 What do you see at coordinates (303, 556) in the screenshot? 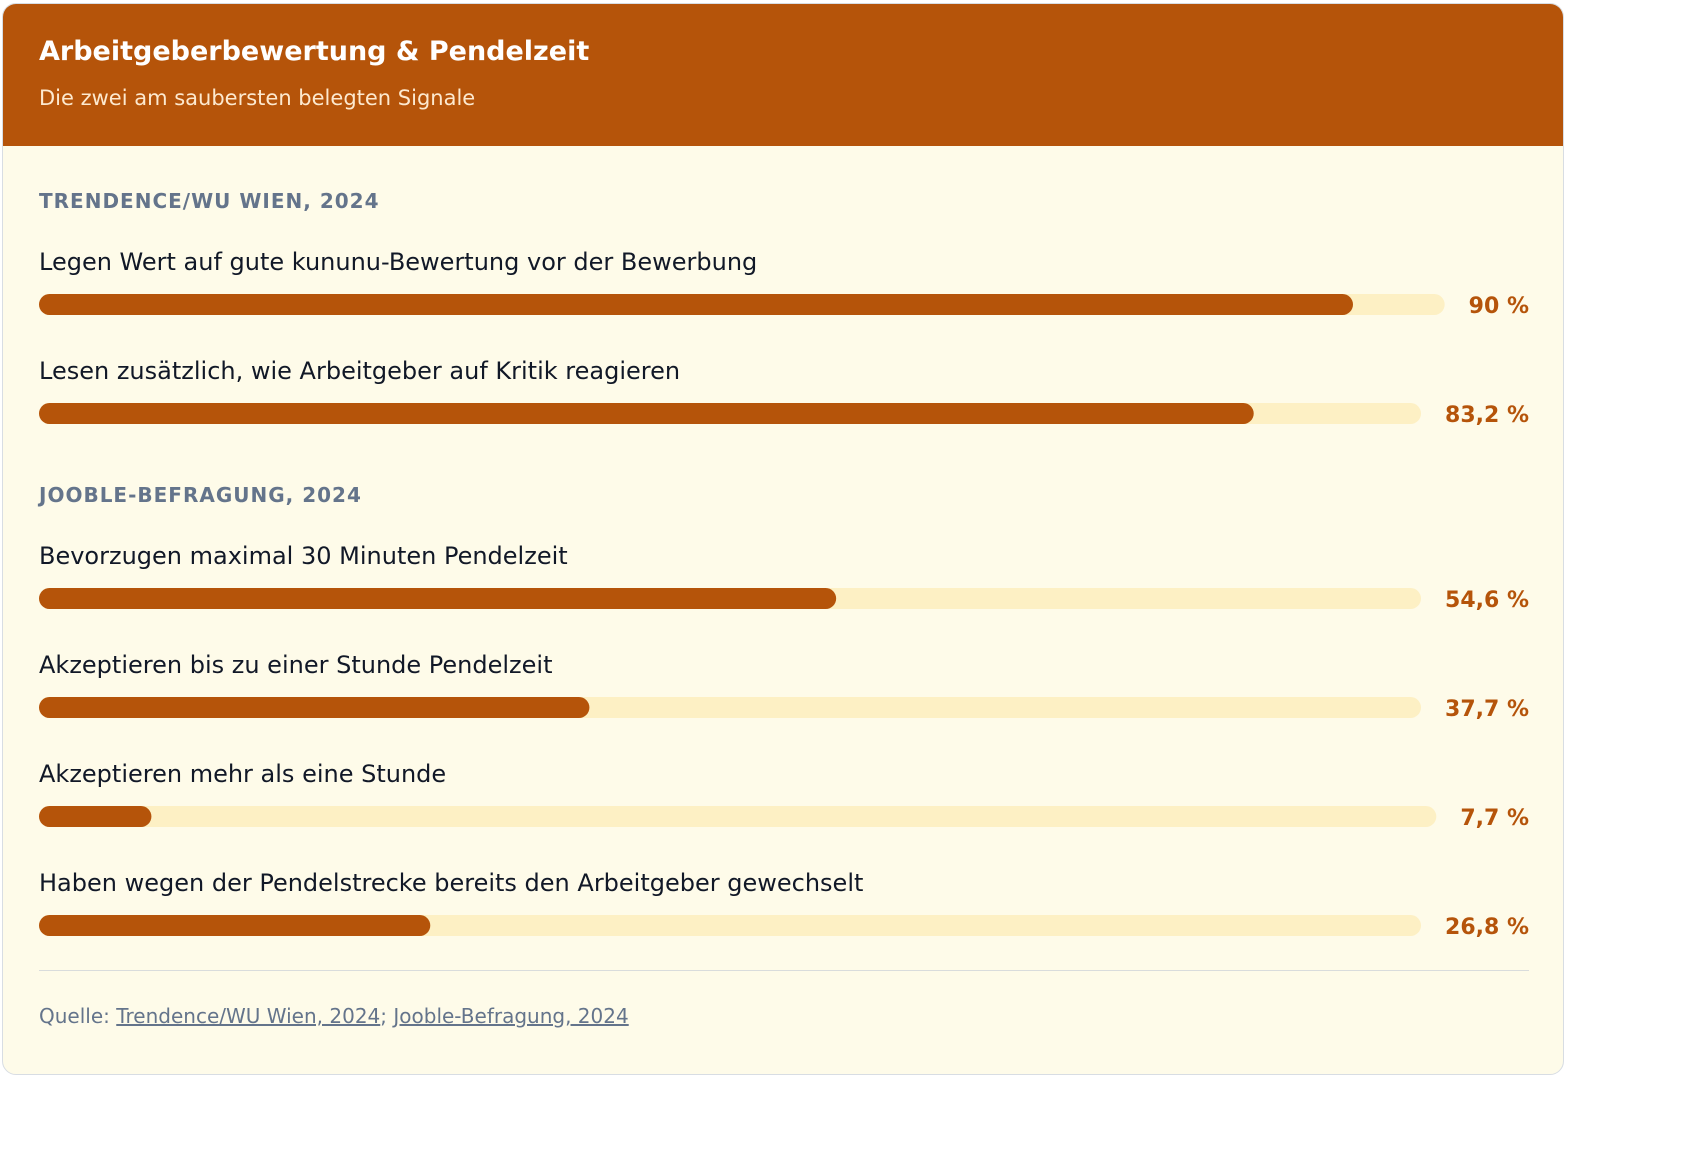
I see `row-label-1-0: Bevorzugen maximal 30 Minuten Pendelzeit` at bounding box center [303, 556].